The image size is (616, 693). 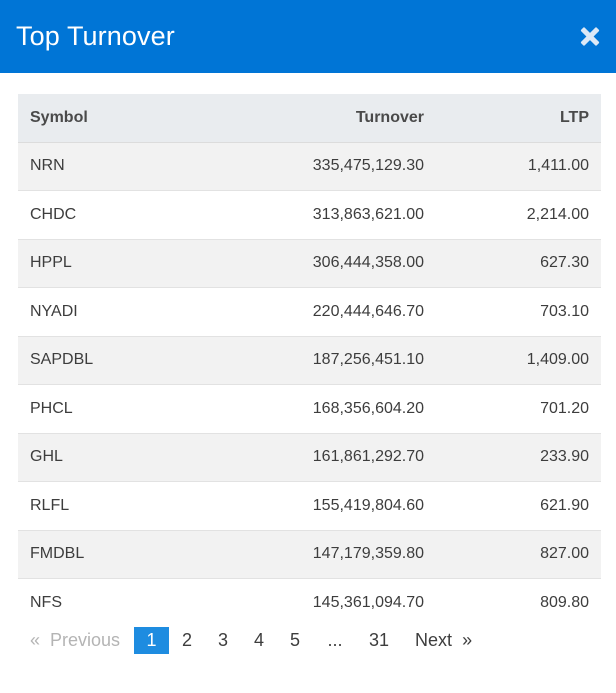 I want to click on cell-turnover: 155,419,804.60, so click(x=368, y=505).